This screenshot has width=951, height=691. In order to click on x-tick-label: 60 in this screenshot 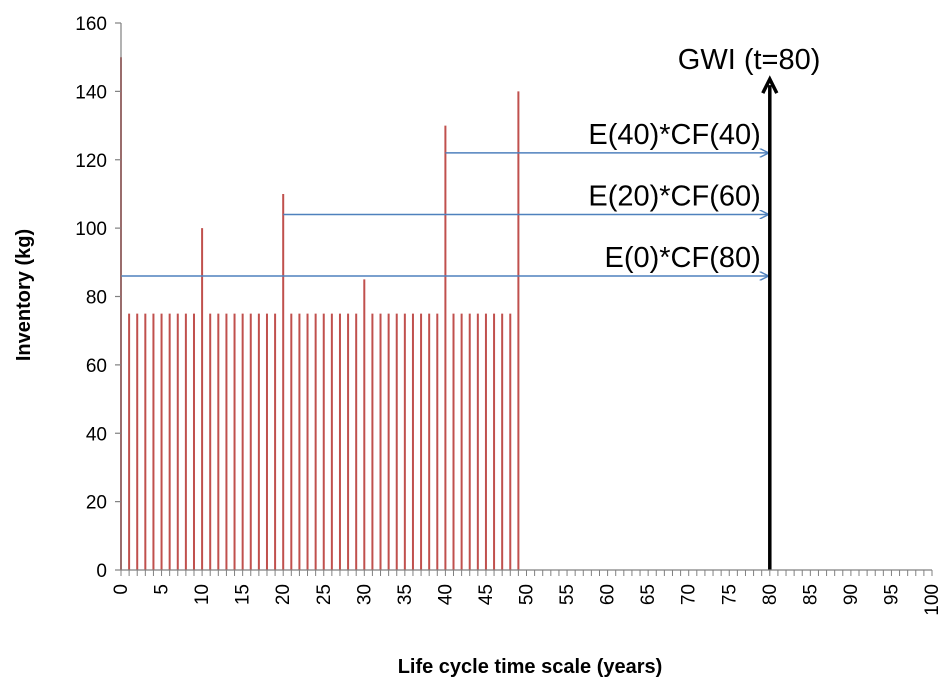, I will do `click(608, 594)`.